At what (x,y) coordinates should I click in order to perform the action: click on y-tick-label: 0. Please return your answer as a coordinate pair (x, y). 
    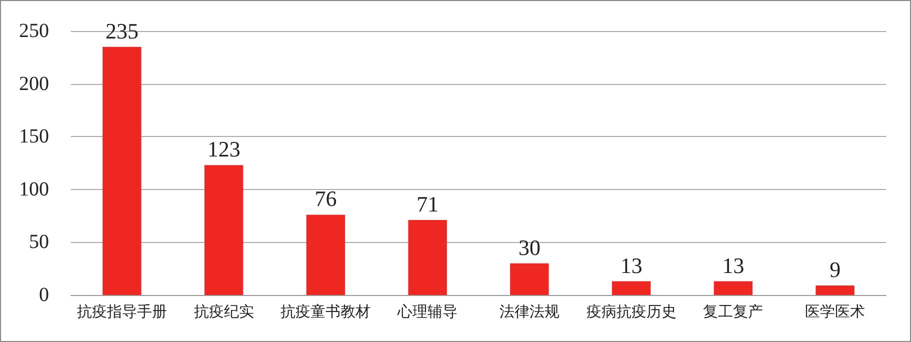
    Looking at the image, I should click on (44, 295).